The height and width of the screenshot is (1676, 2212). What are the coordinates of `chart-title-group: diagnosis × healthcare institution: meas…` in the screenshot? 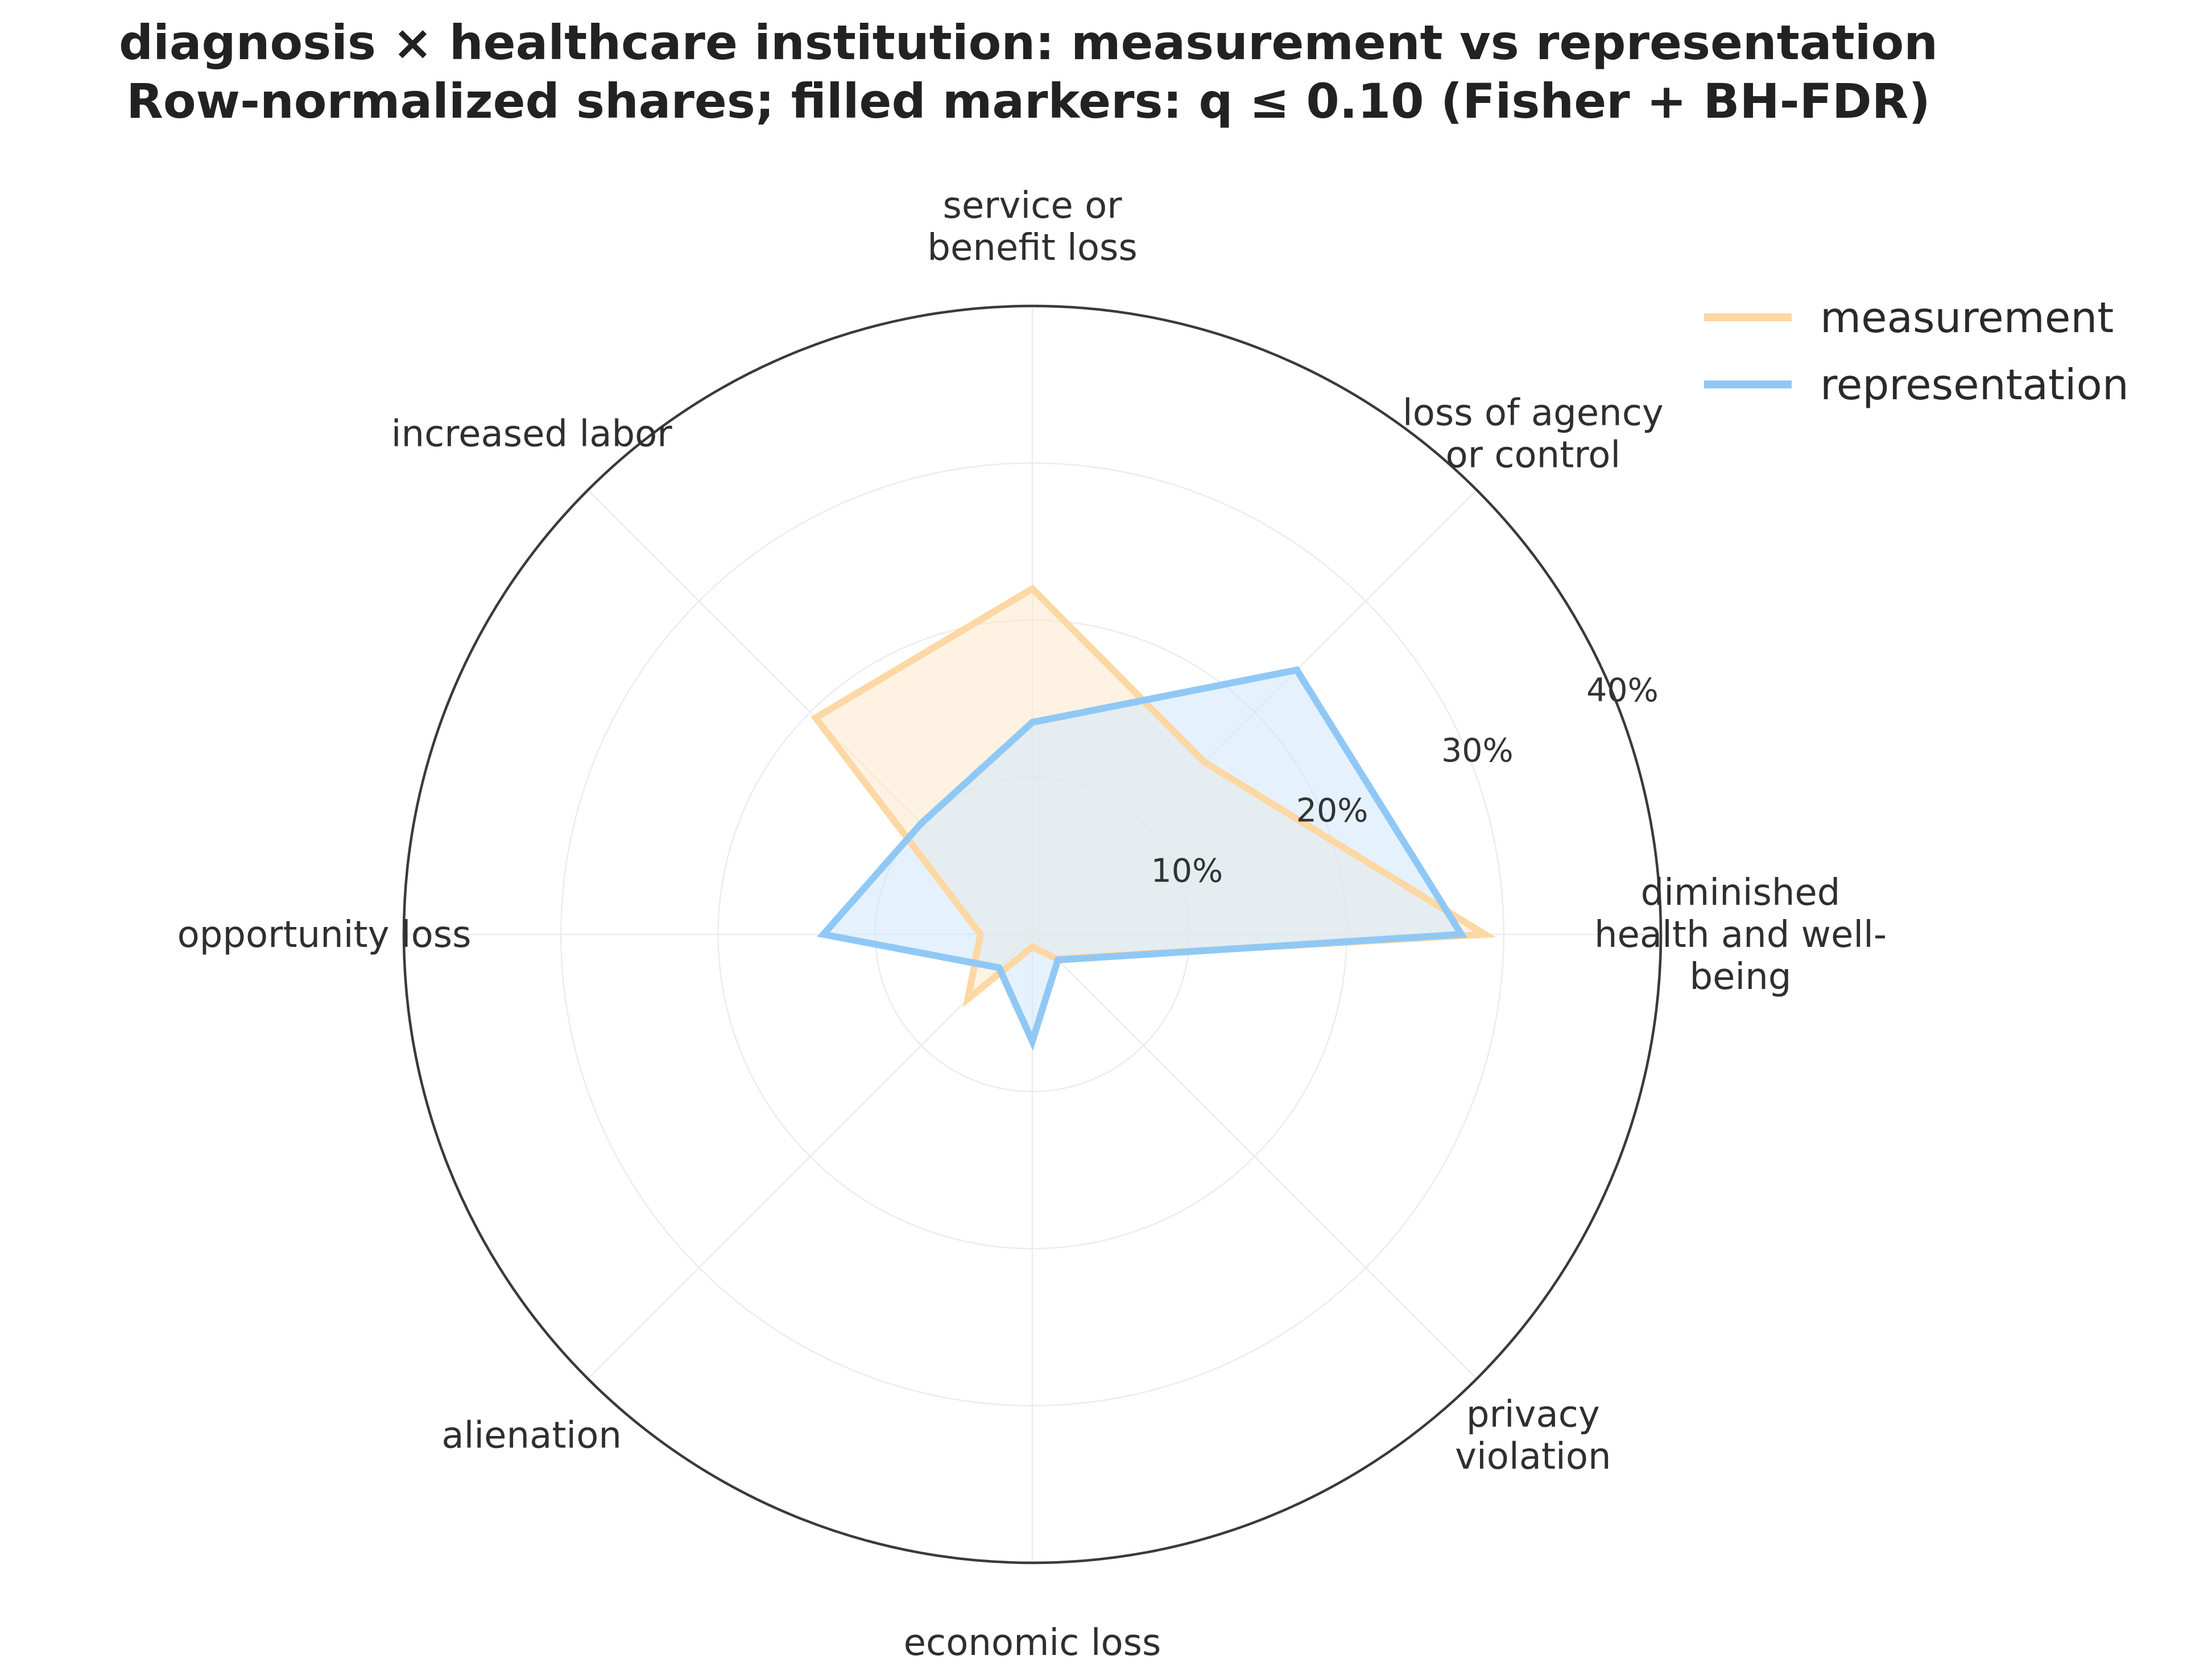 It's located at (1028, 72).